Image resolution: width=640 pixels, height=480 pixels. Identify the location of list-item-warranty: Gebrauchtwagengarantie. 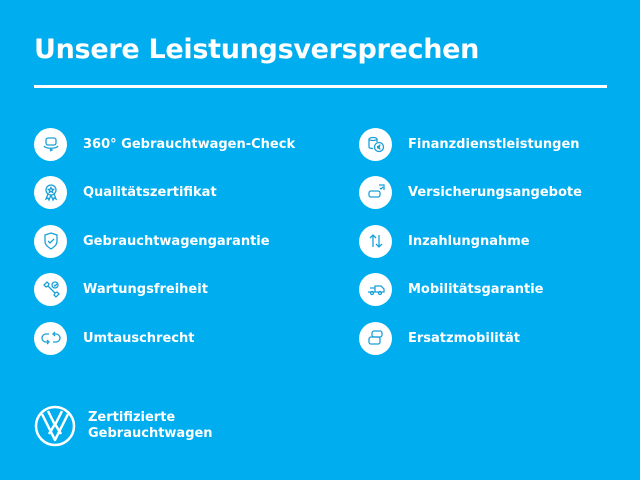
(152, 241).